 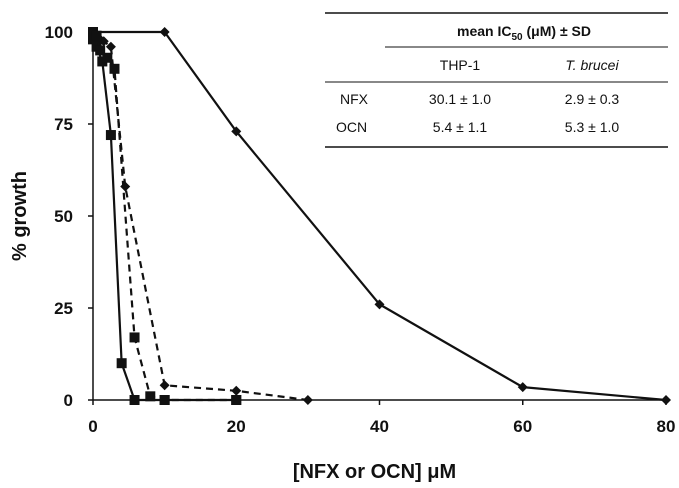 What do you see at coordinates (20, 216) in the screenshot?
I see `y-axis-title: % growth` at bounding box center [20, 216].